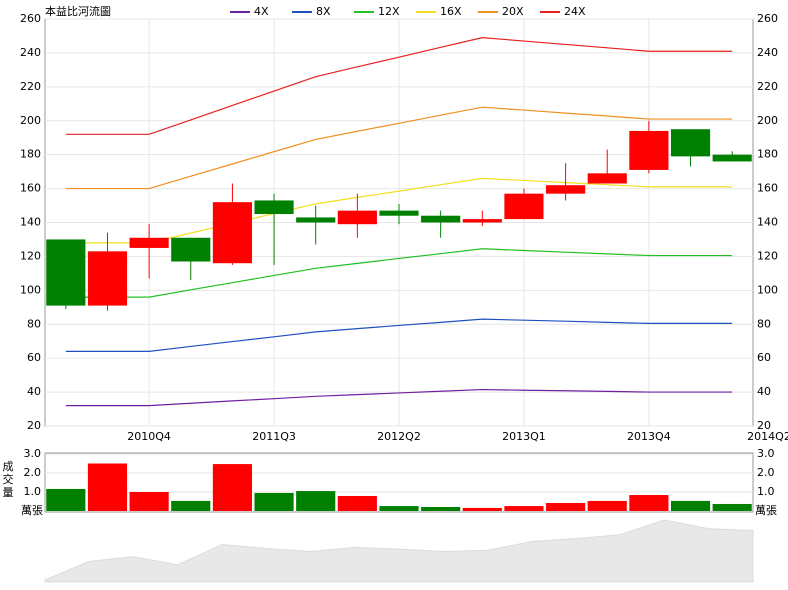 Image resolution: width=788 pixels, height=590 pixels. Describe the element at coordinates (30, 255) in the screenshot. I see `y-tick-label: 120` at that location.